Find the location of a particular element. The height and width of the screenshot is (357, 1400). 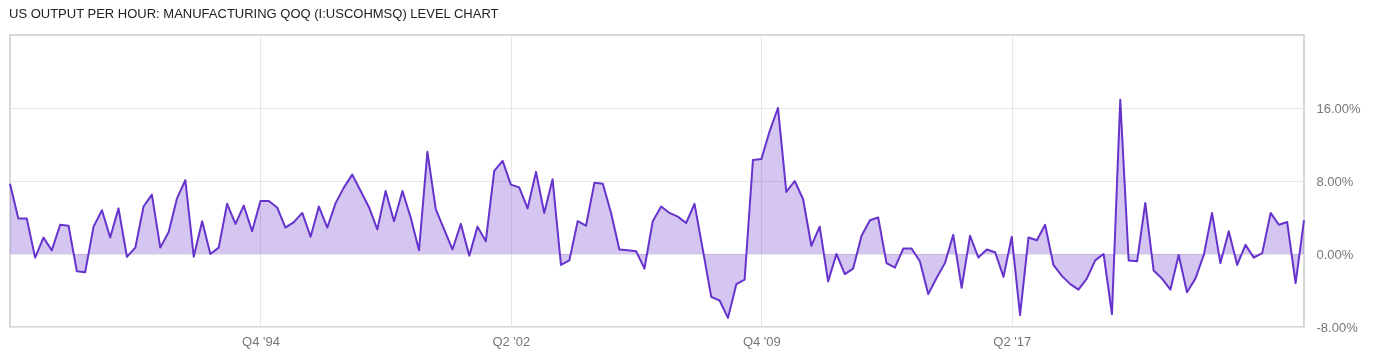

x-tick-label: Q2 '02 is located at coordinates (511, 341).